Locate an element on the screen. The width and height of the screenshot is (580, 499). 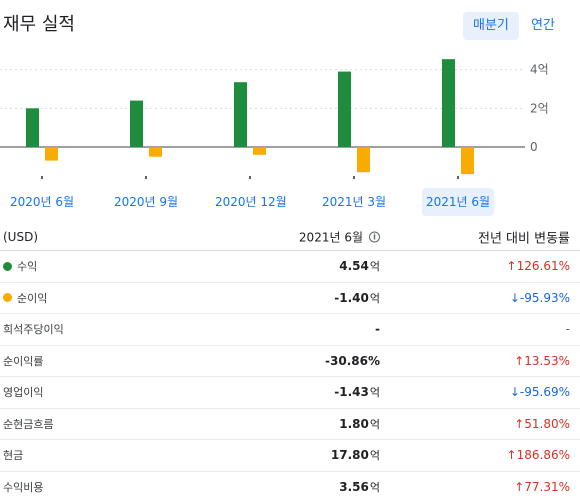
row-value-number: 17.80 is located at coordinates (349, 455).